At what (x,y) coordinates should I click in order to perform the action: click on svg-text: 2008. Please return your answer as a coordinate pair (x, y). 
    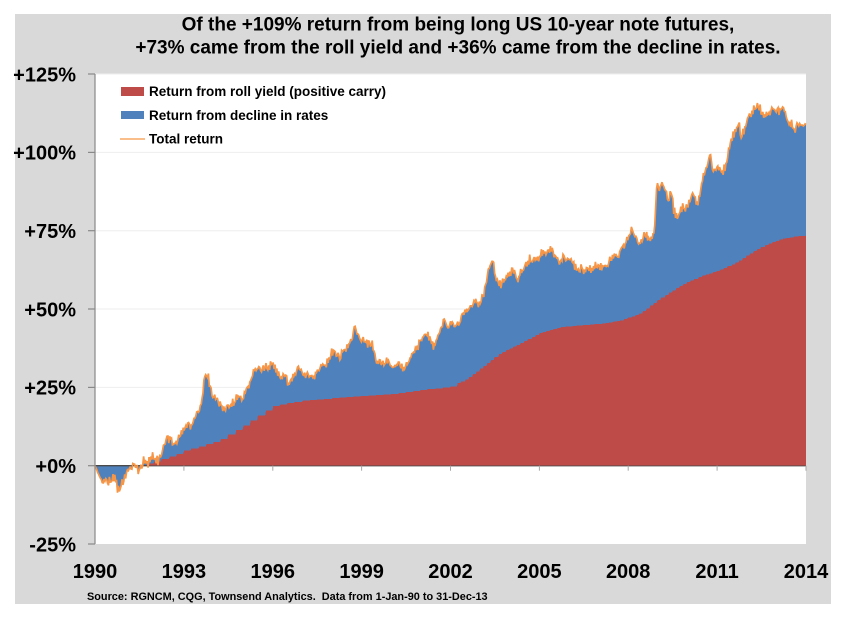
    Looking at the image, I should click on (628, 572).